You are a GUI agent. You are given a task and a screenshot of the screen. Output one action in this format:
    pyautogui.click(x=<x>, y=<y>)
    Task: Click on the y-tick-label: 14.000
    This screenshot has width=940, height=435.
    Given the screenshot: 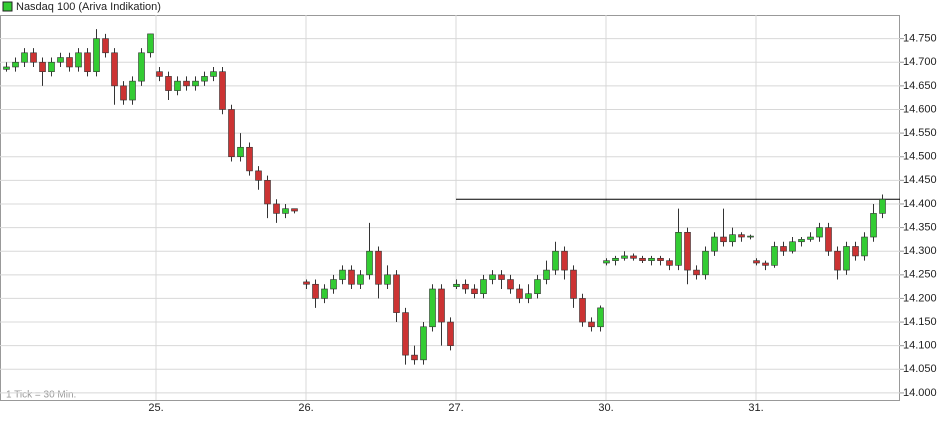 What is the action you would take?
    pyautogui.click(x=920, y=393)
    